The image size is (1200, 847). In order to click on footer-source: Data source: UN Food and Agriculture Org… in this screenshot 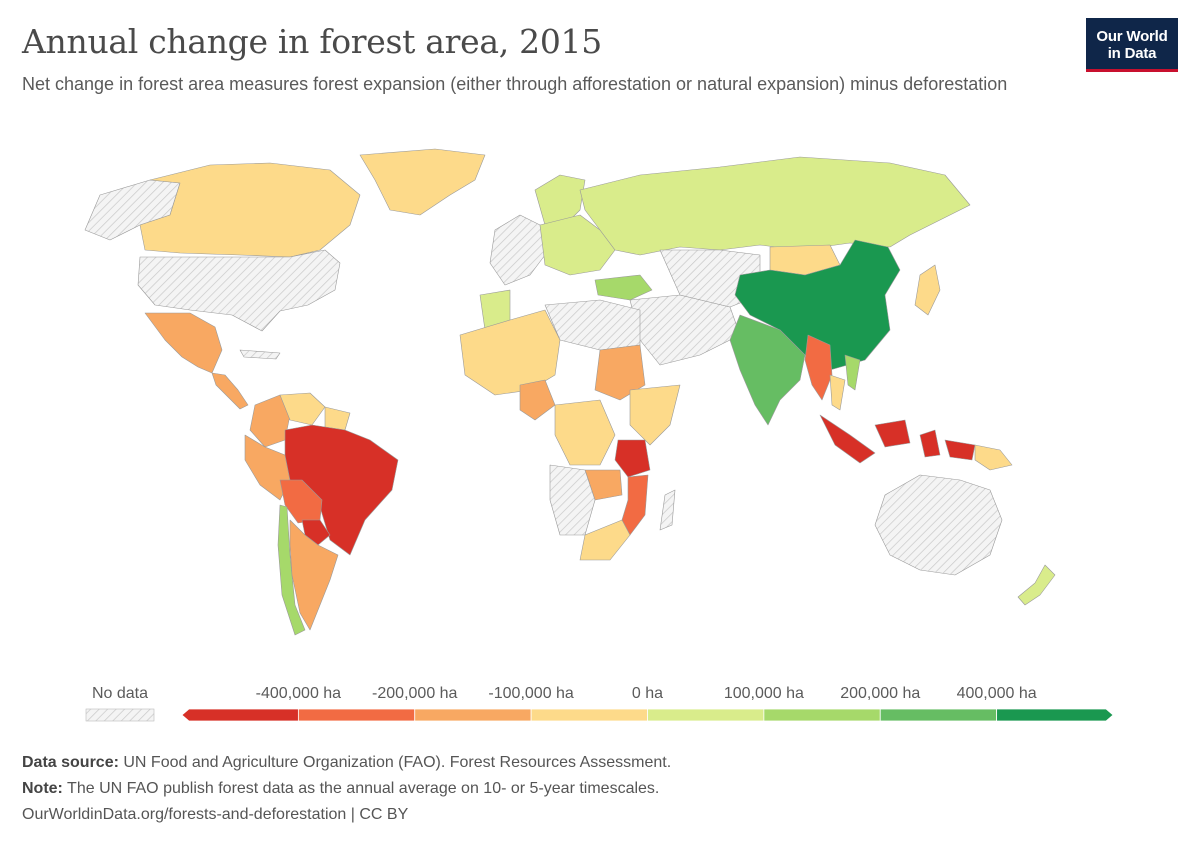, I will do `click(346, 763)`.